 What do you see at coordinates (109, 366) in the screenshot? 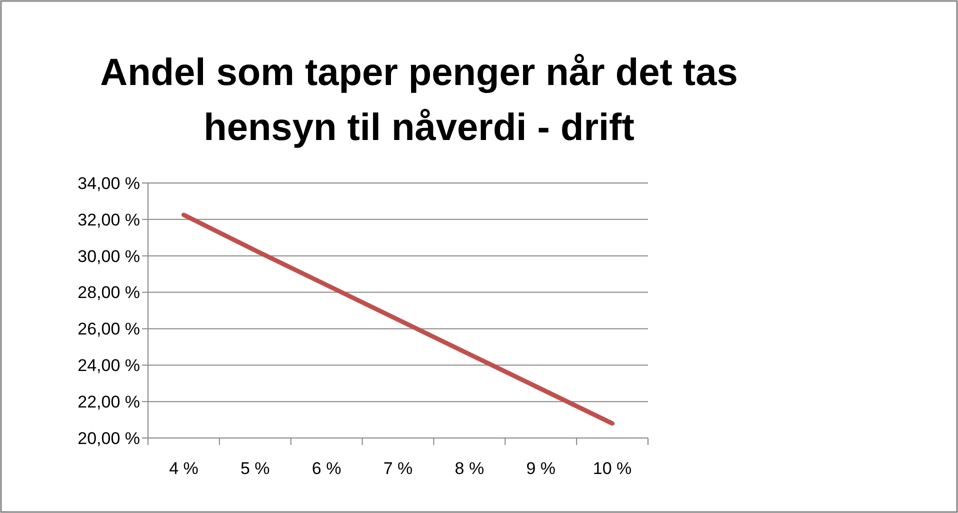
I see `y-tick-label: 24,00 %` at bounding box center [109, 366].